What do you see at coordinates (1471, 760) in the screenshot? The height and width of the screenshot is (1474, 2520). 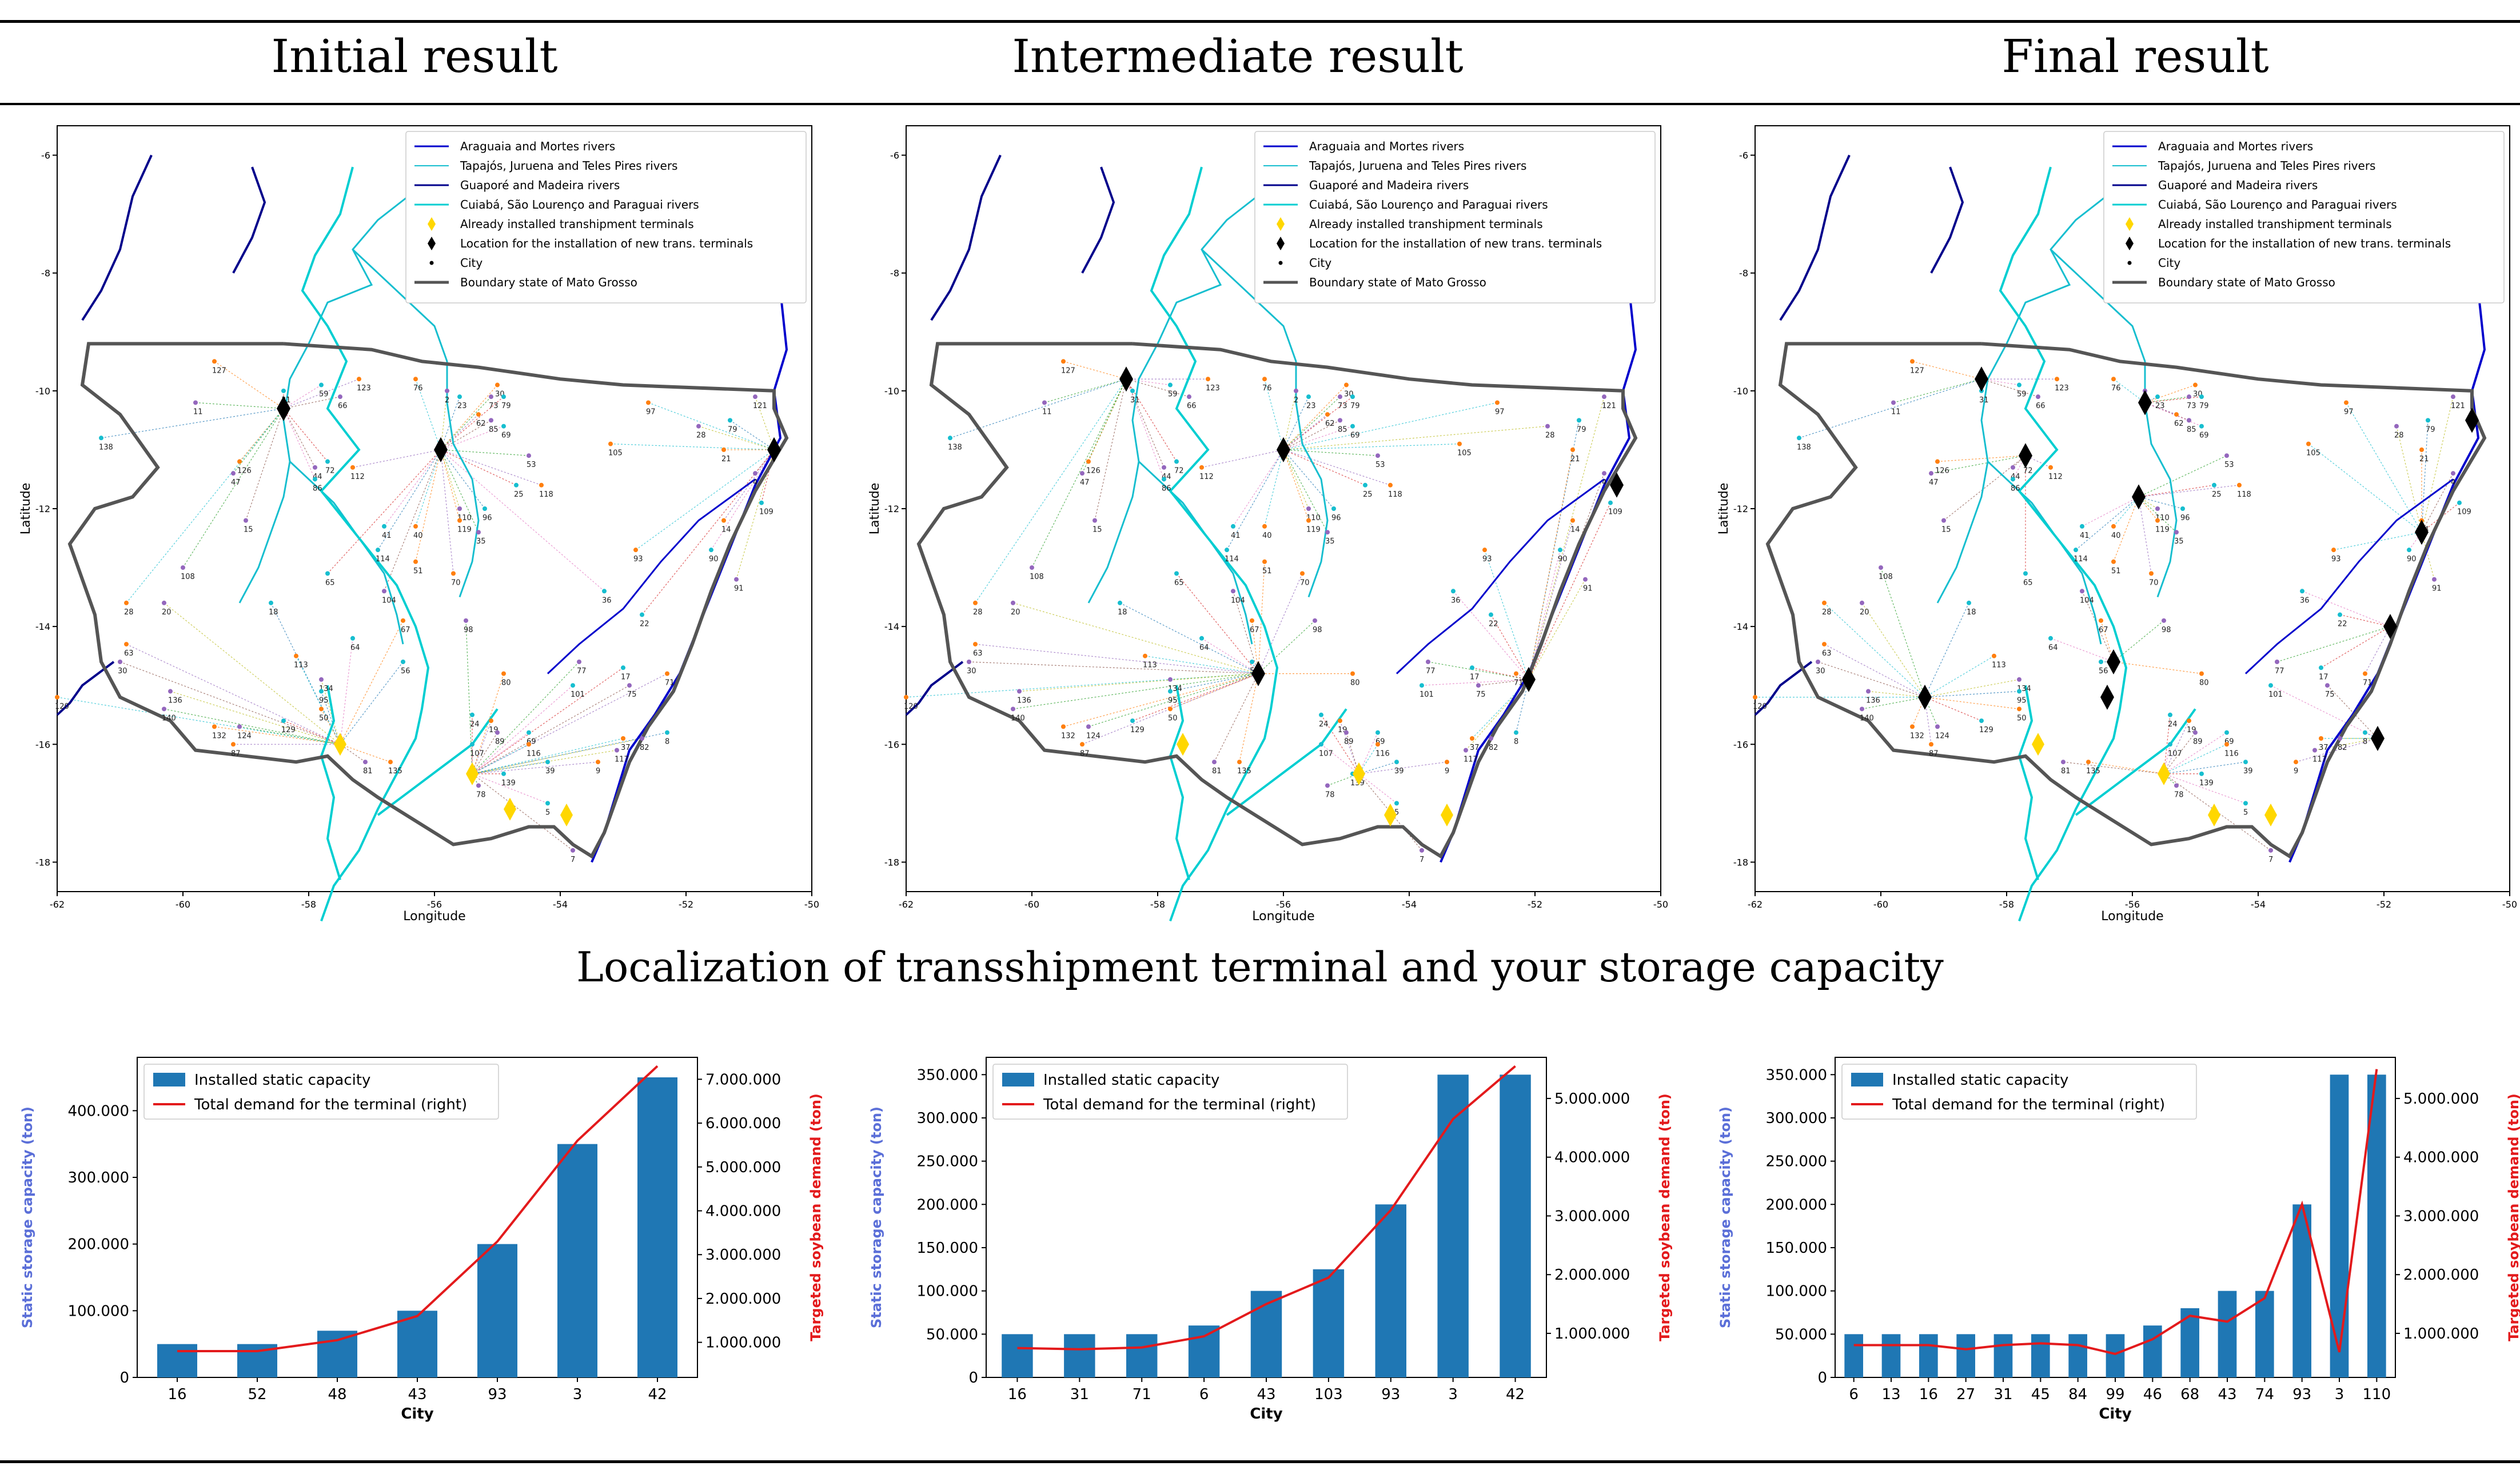 I see `city-label: 117` at bounding box center [1471, 760].